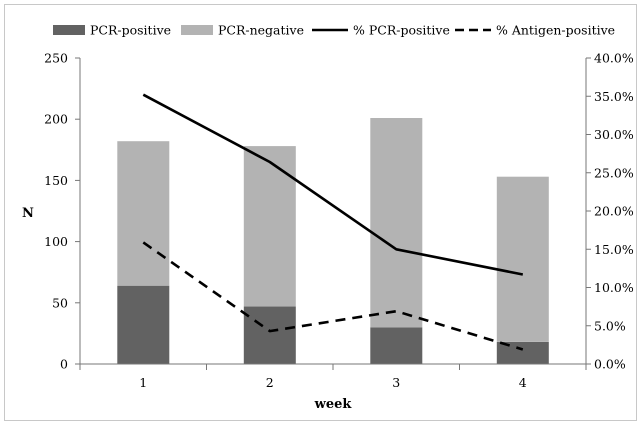 Image resolution: width=643 pixels, height=427 pixels. Describe the element at coordinates (614, 211) in the screenshot. I see `y2-tick-label: 20.0%` at that location.